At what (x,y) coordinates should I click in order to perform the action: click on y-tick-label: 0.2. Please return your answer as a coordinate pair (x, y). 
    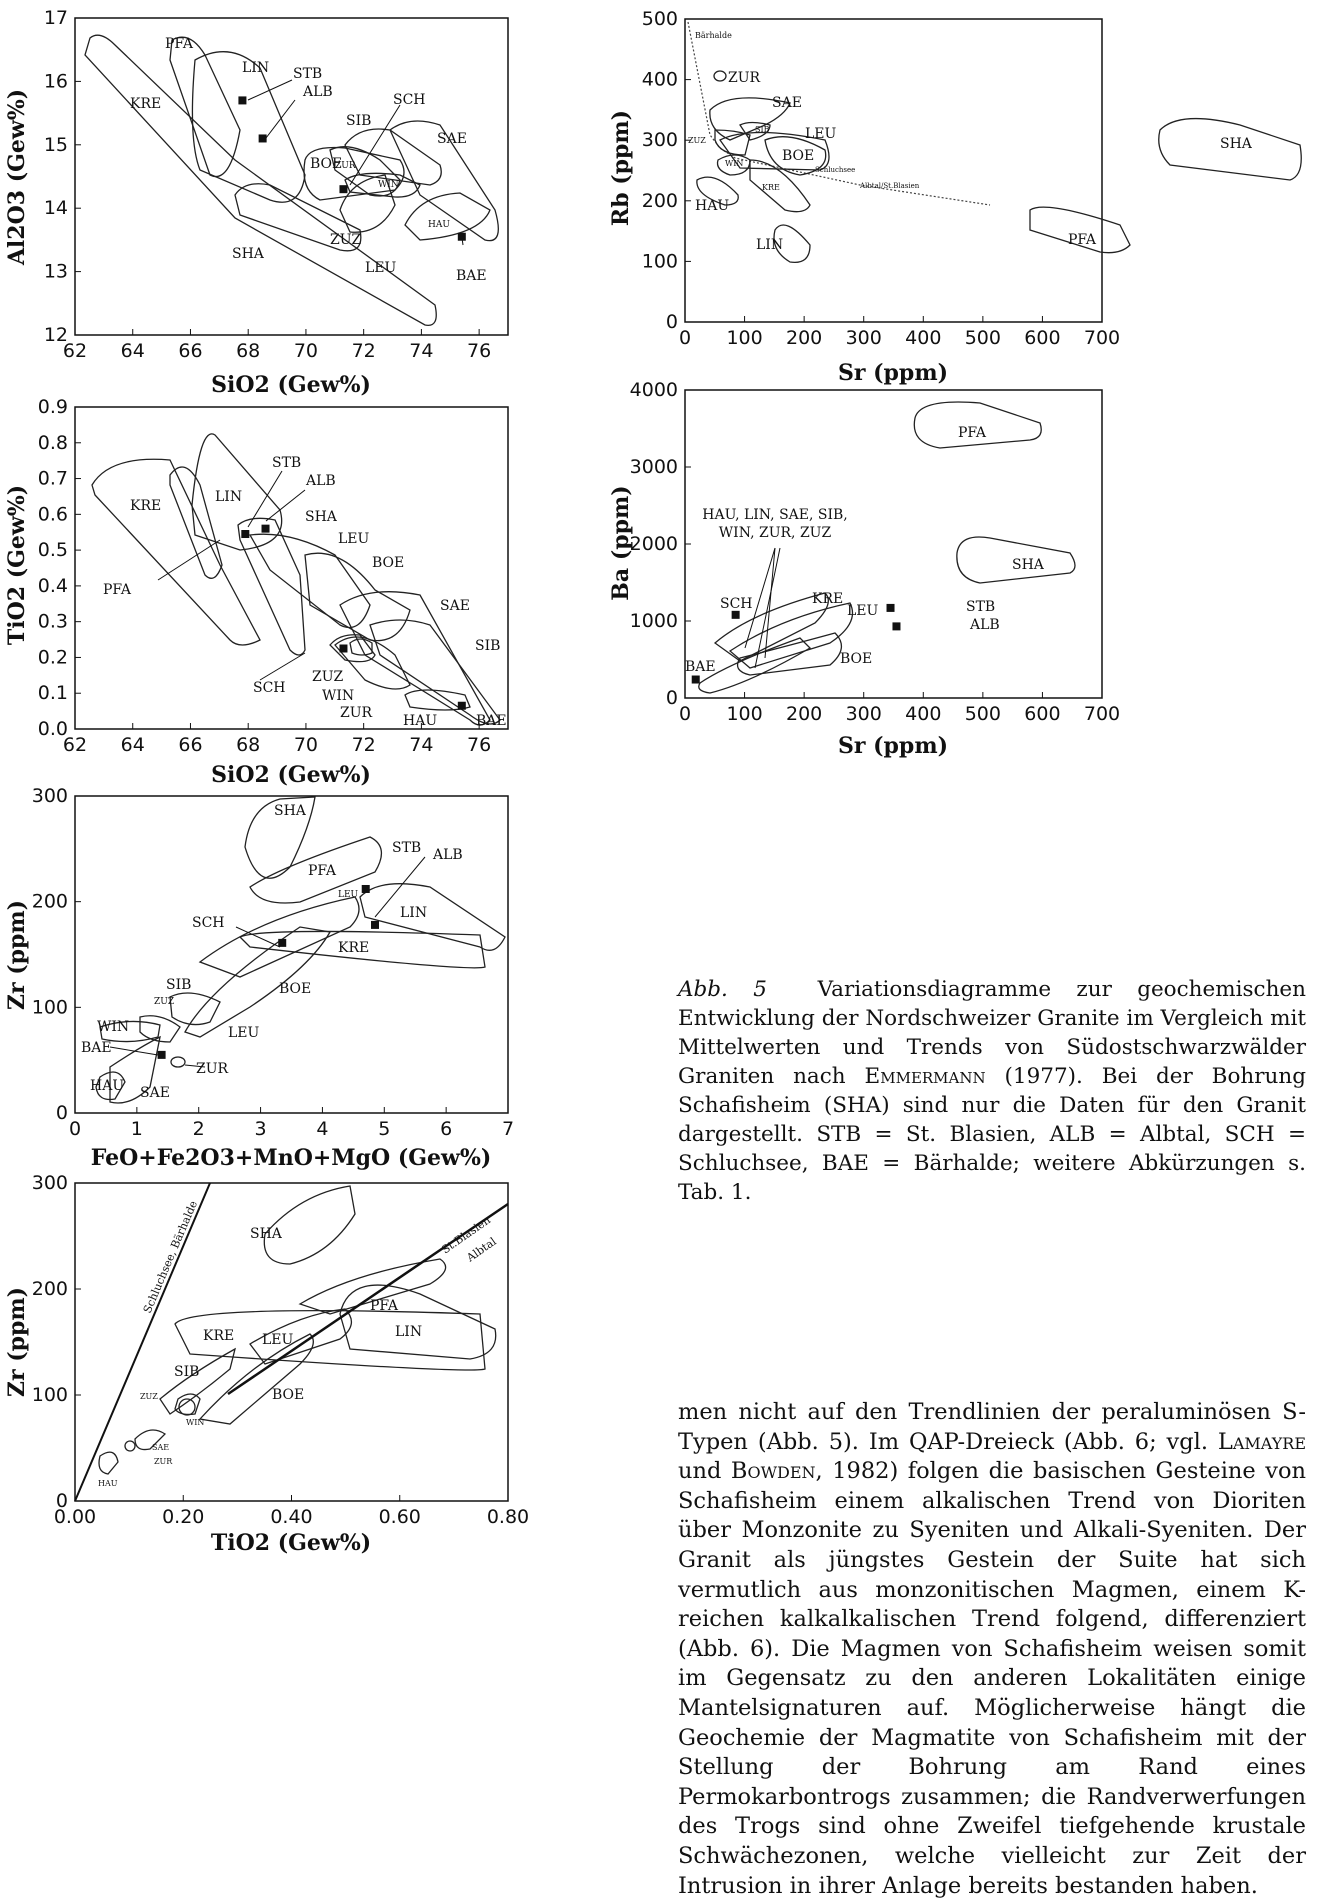
    Looking at the image, I should click on (53, 657).